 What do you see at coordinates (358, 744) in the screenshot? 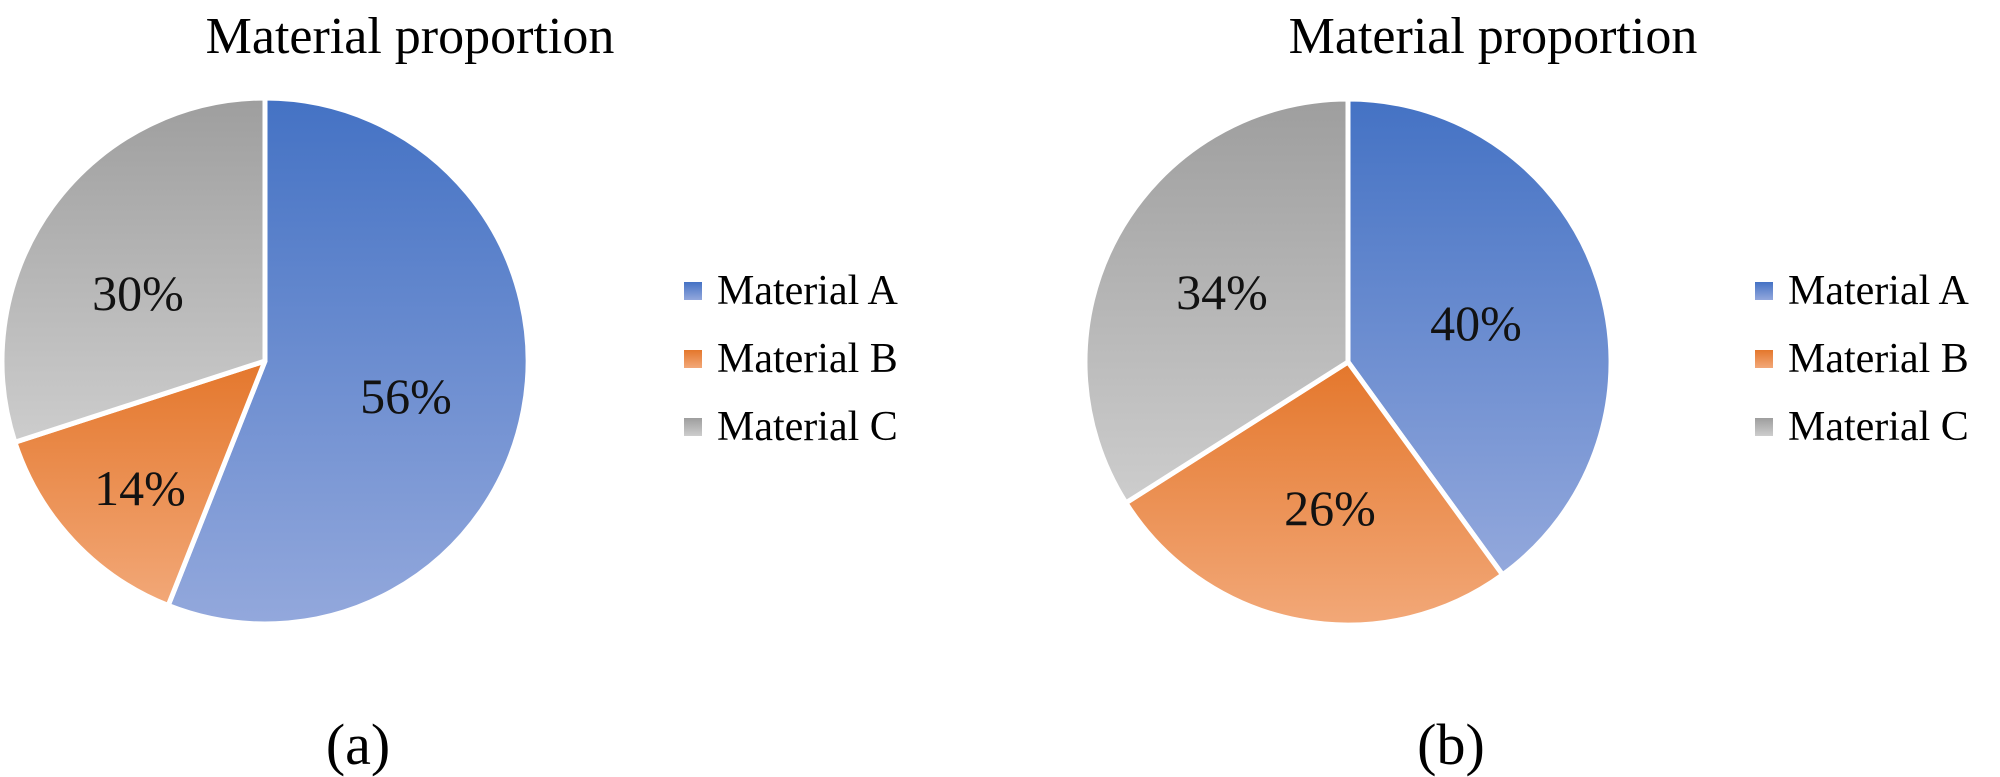
I see `subfigure-caption-a: (a)` at bounding box center [358, 744].